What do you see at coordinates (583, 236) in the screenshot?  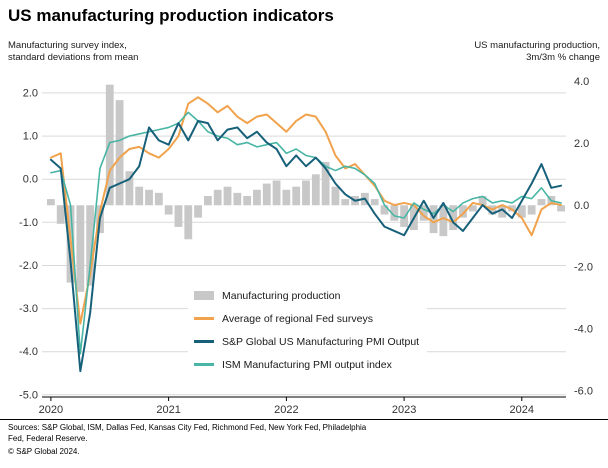 I see `right-axis-tick-labels: 4.0 2.0 0.0 -2.0 -4.0 -6.0` at bounding box center [583, 236].